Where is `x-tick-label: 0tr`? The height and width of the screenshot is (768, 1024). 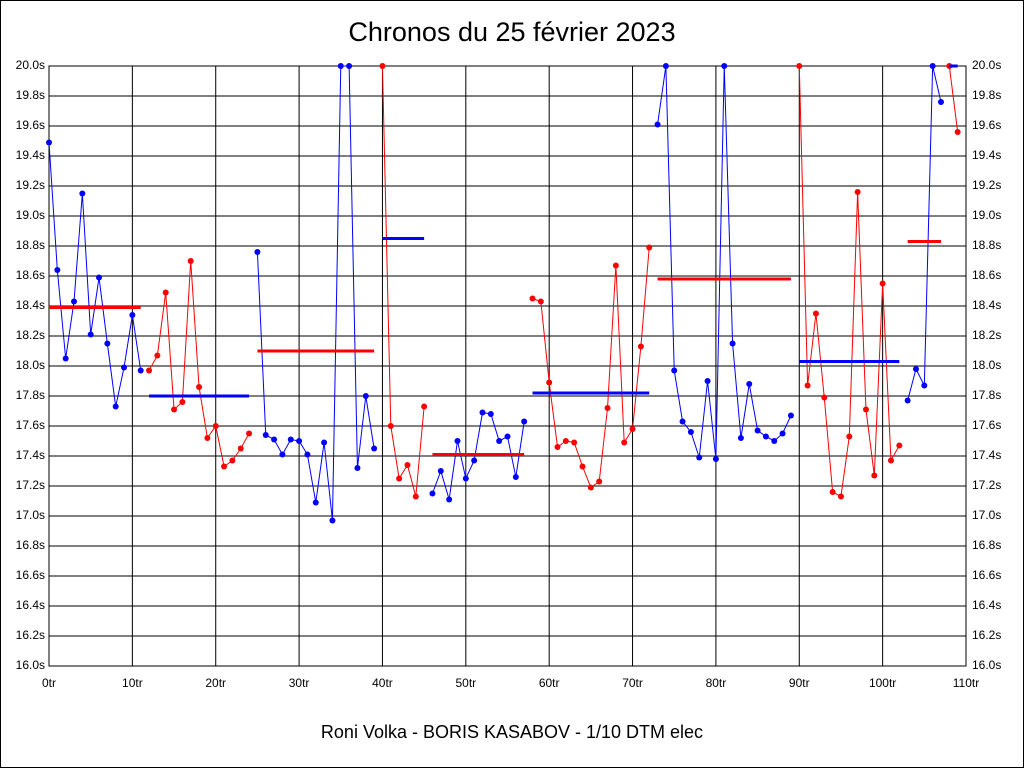 x-tick-label: 0tr is located at coordinates (49, 683).